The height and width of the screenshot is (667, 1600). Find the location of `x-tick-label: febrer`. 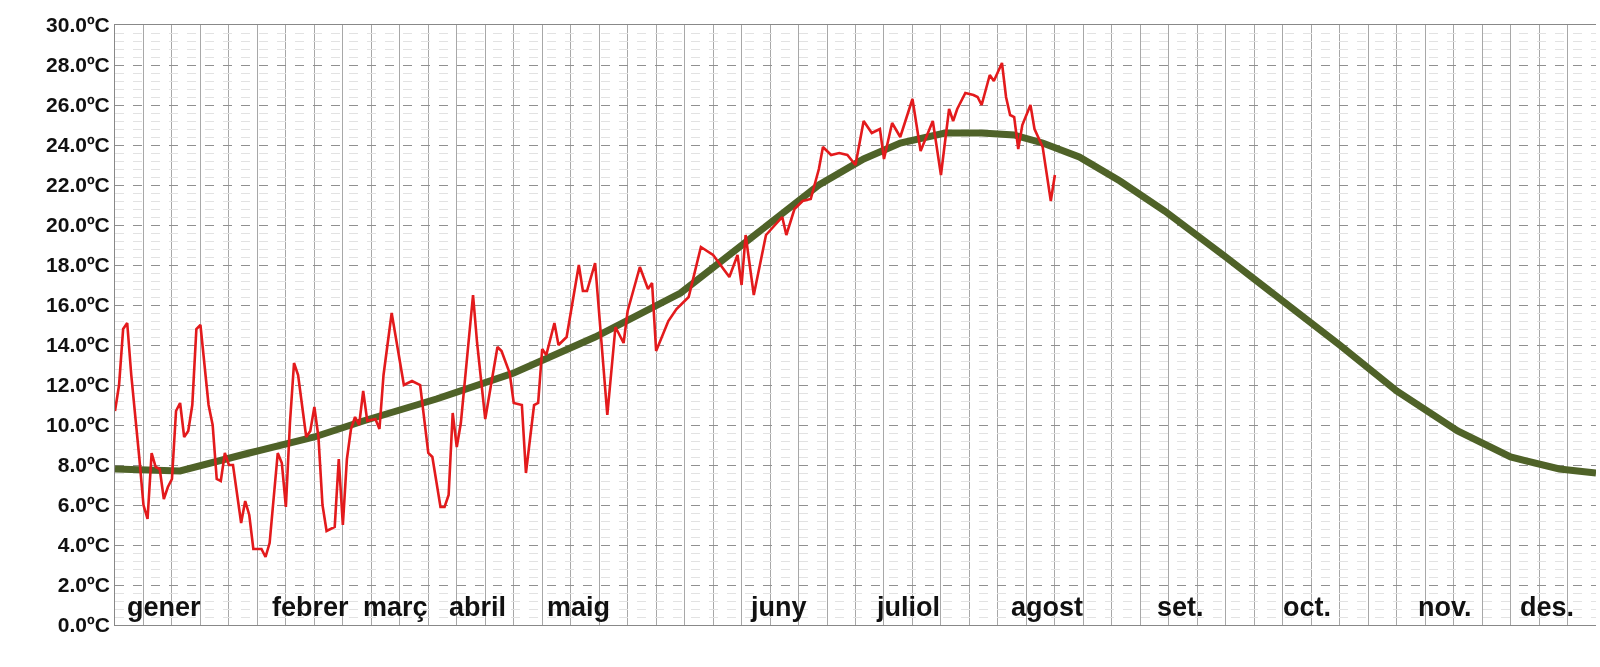

x-tick-label: febrer is located at coordinates (311, 607).